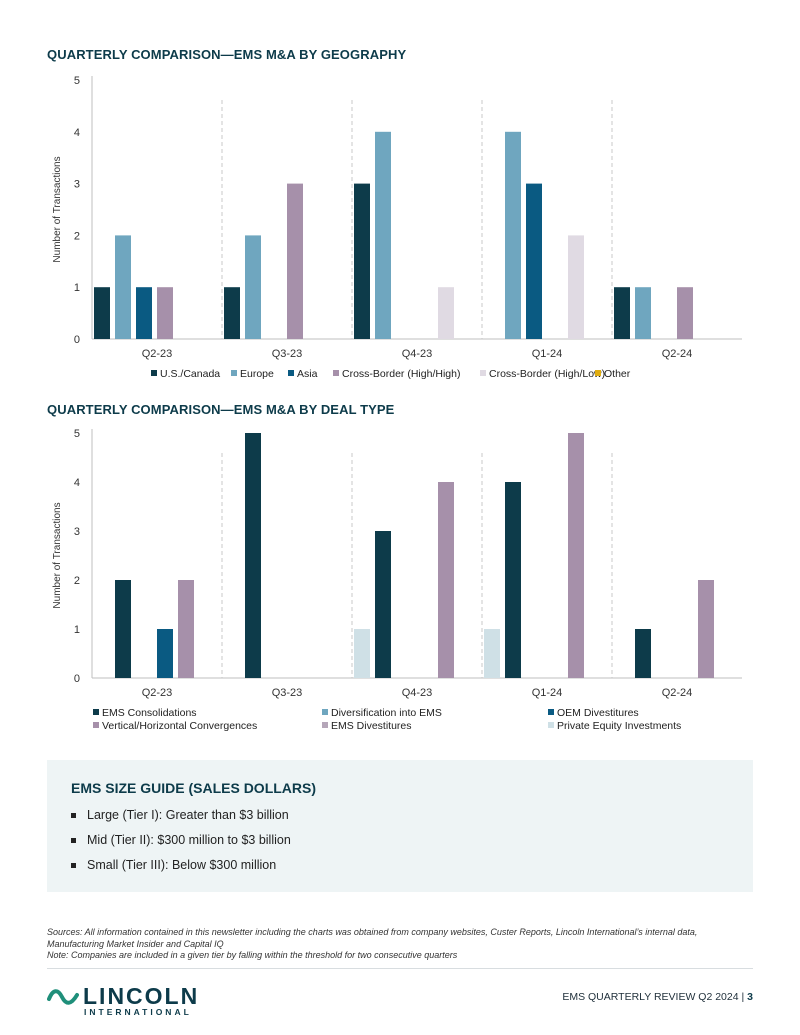 Image resolution: width=800 pixels, height=1035 pixels. Describe the element at coordinates (401, 374) in the screenshot. I see `legend-label: Cross-Border (High/High)` at that location.